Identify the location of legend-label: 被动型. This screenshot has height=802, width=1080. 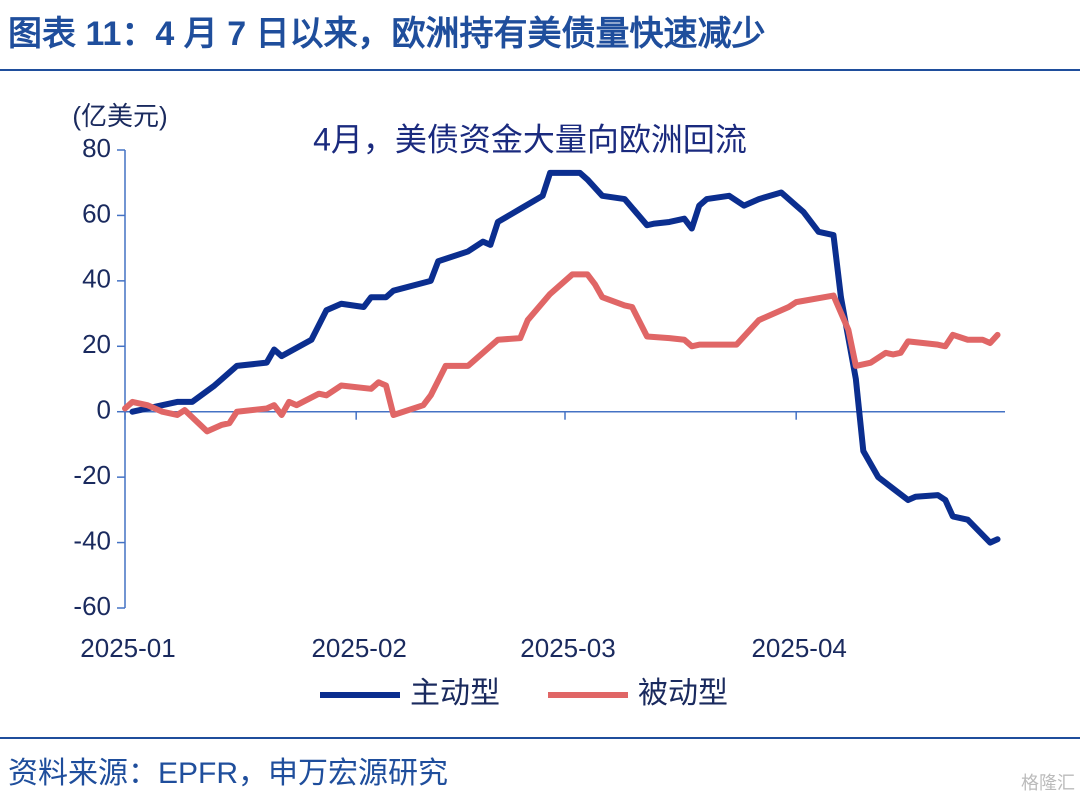
(683, 693).